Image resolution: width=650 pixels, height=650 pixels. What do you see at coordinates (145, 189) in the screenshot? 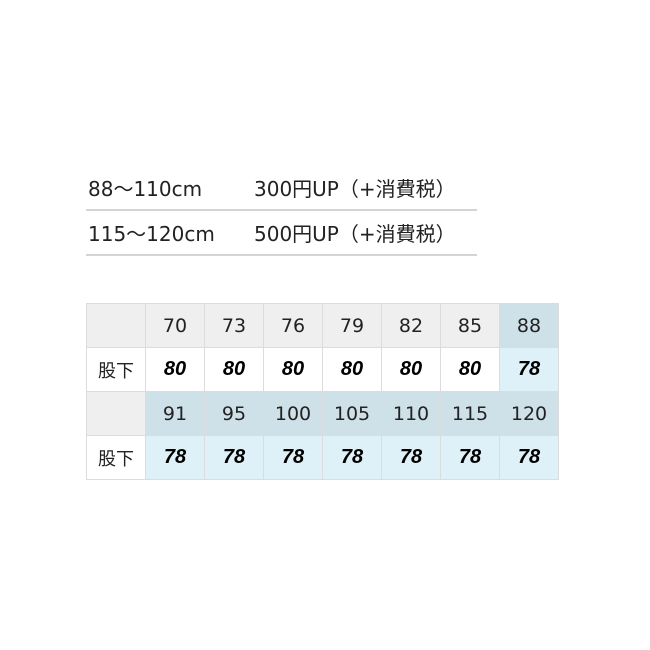
I see `size-range: 88～110cm` at bounding box center [145, 189].